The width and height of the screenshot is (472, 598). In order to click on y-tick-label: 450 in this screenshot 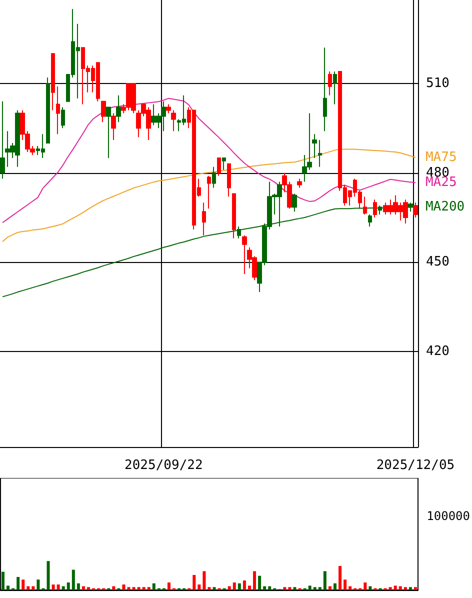, I will do `click(438, 262)`.